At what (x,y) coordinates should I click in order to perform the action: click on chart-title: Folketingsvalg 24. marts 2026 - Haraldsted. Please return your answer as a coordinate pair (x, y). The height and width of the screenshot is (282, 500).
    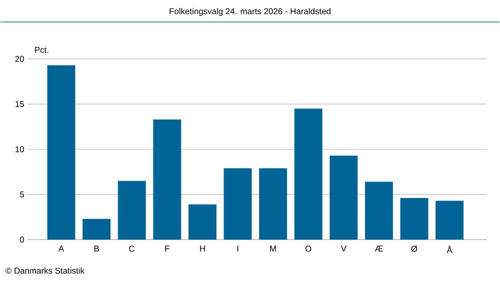
    Looking at the image, I should click on (250, 12).